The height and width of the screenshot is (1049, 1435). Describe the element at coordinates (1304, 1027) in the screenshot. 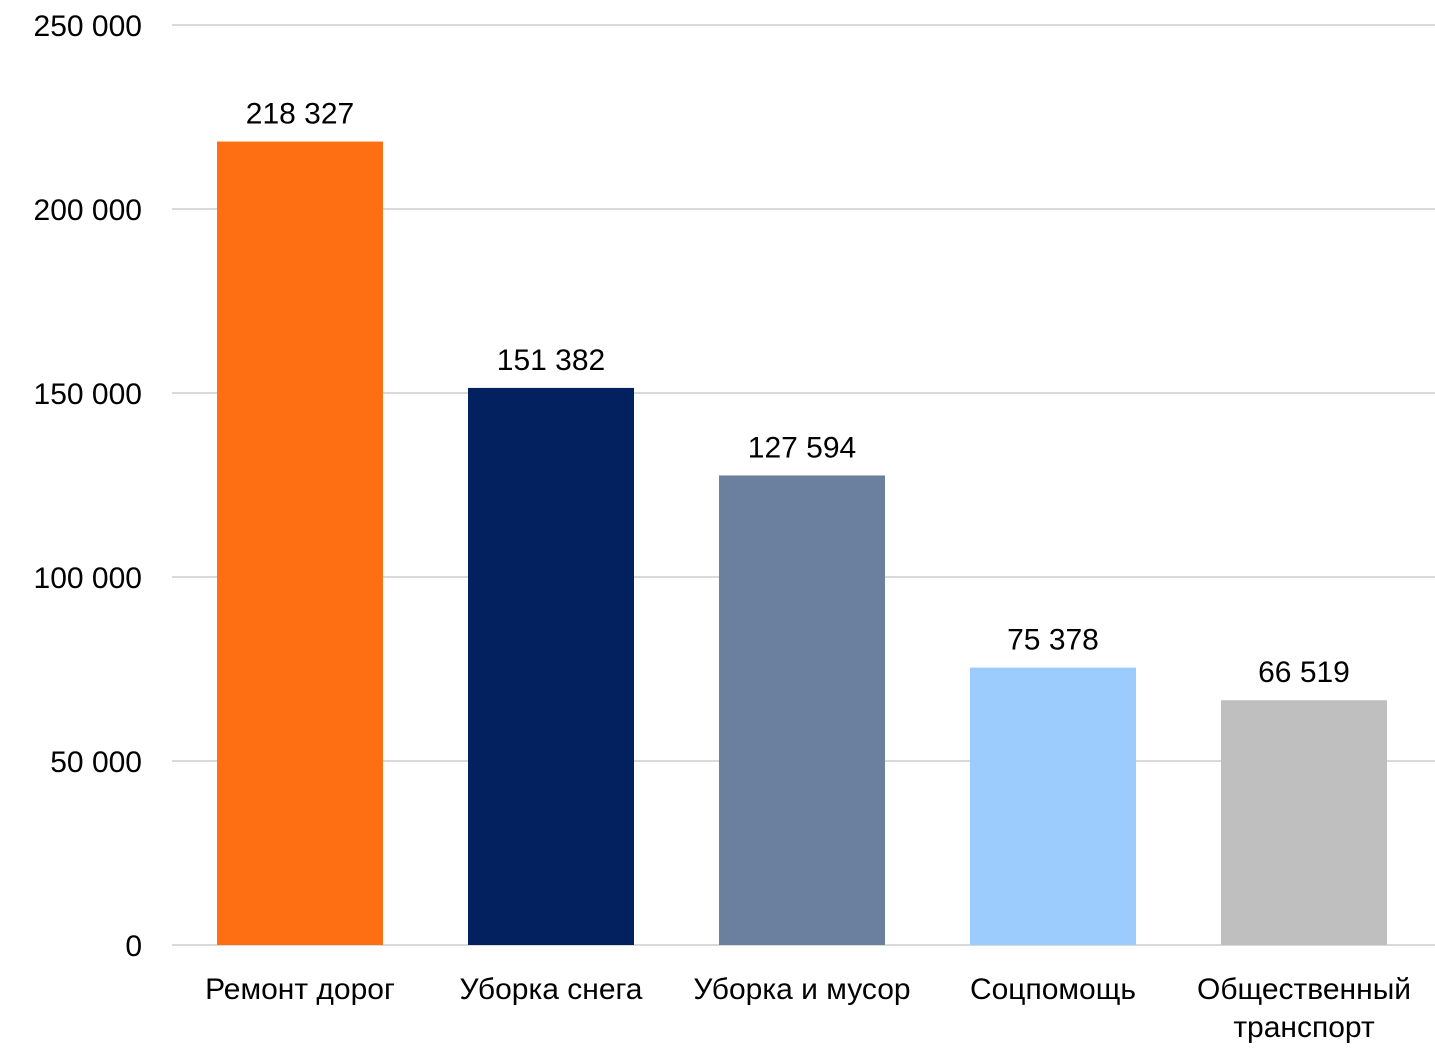

I see `category-label: транспорт` at that location.